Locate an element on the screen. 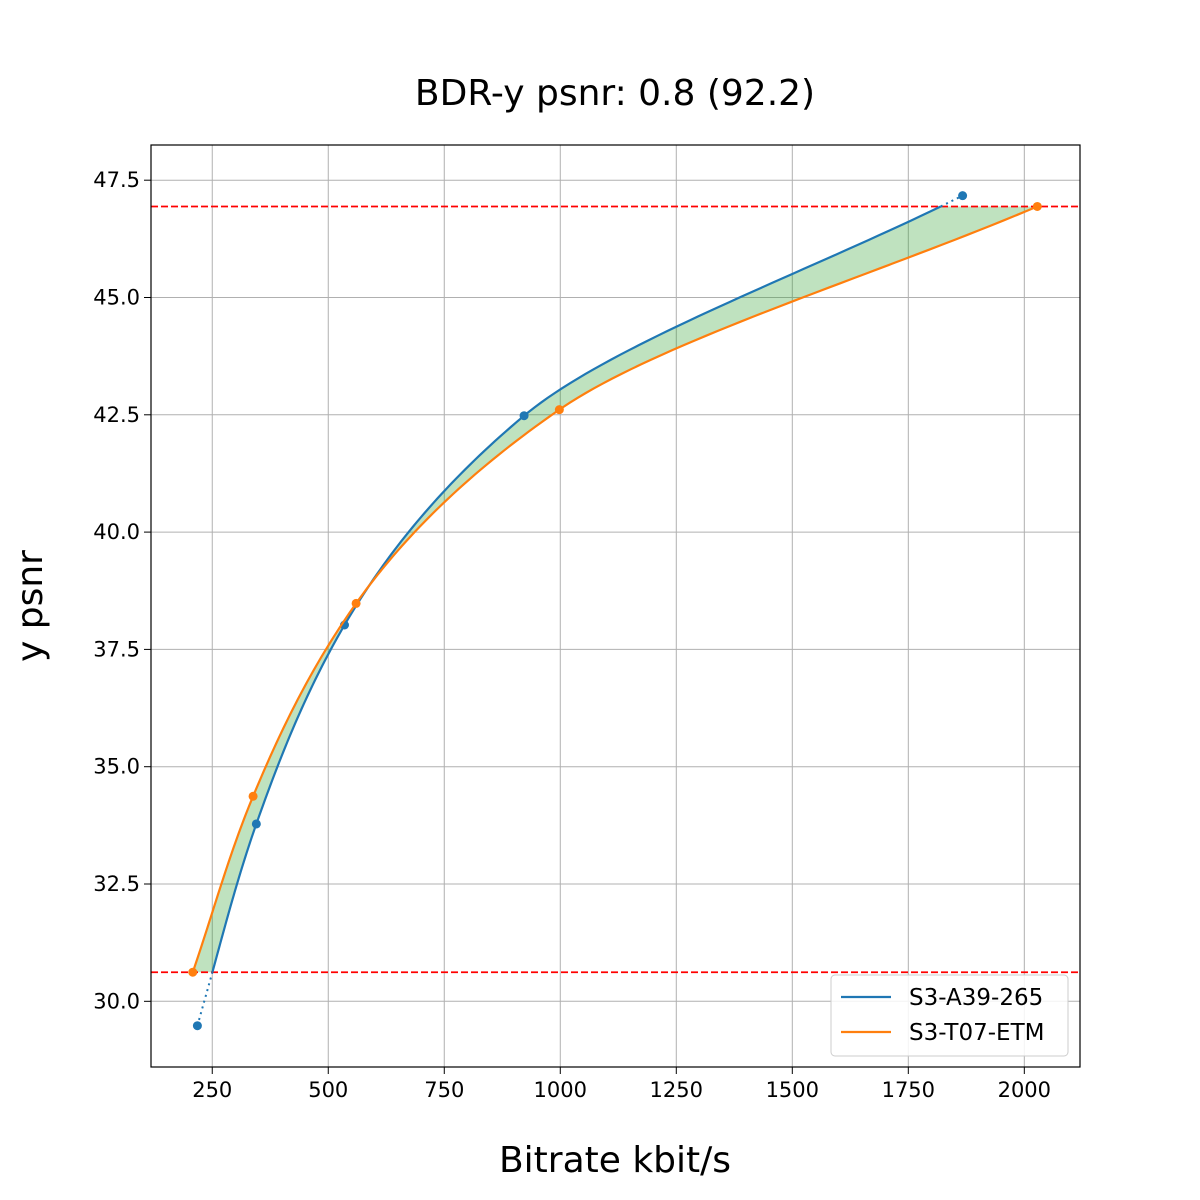 Image resolution: width=1200 pixels, height=1200 pixels. legend-box is located at coordinates (949, 1015).